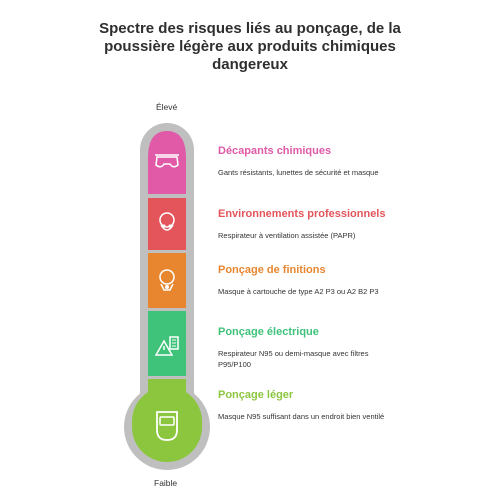 This screenshot has width=500, height=500. Describe the element at coordinates (302, 214) in the screenshot. I see `level-title: Environnements professionnels` at that location.